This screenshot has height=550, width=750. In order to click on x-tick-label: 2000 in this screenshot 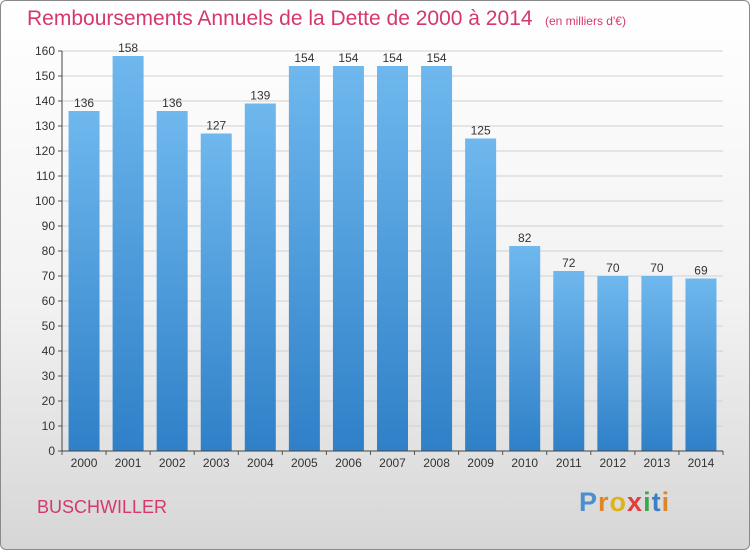, I will do `click(84, 463)`.